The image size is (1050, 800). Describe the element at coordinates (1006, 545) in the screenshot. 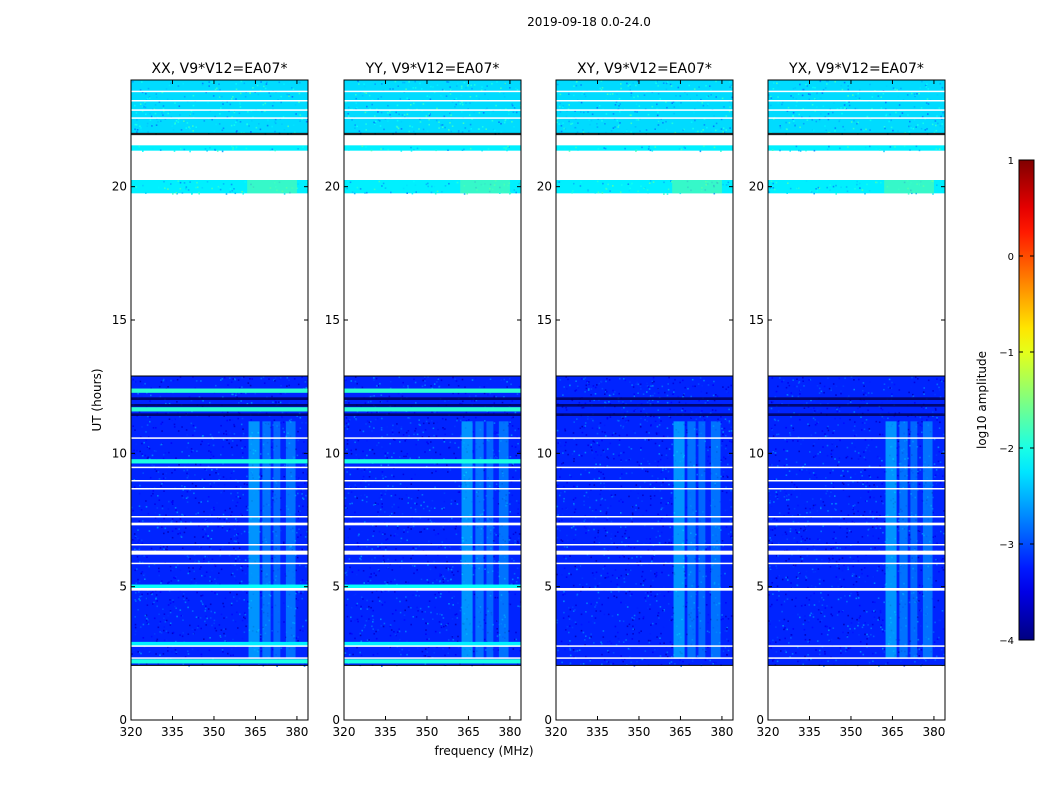

I see `colorbar-tick-label: −3` at that location.